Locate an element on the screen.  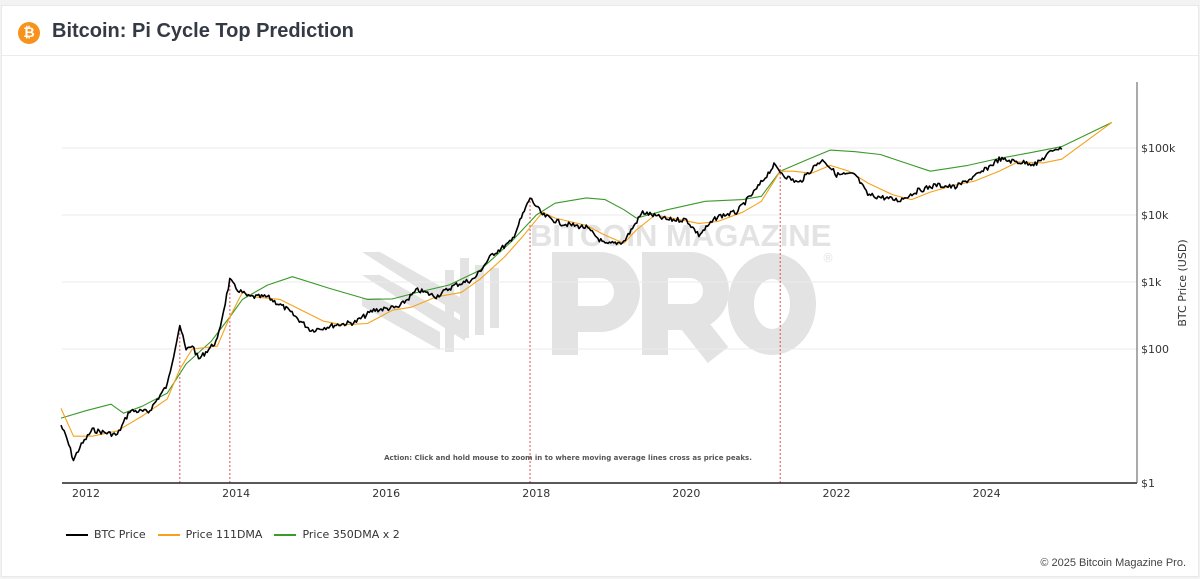
x-tick-label: 2014 is located at coordinates (236, 493).